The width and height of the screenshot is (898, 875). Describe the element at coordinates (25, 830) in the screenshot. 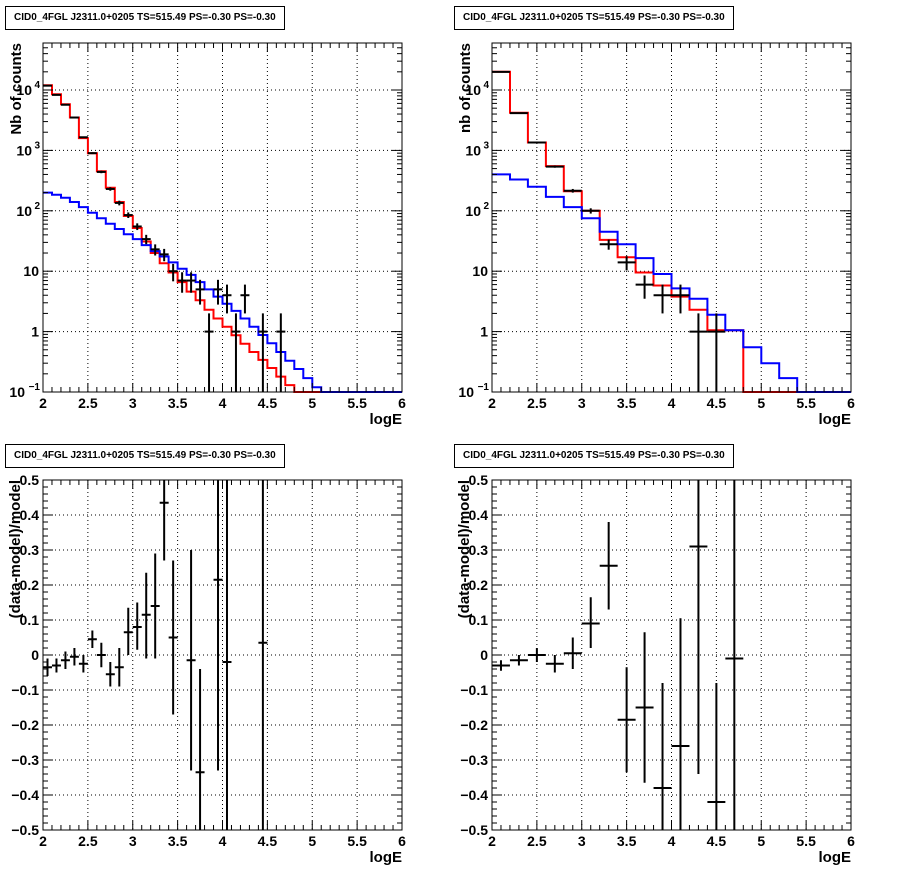

I see `y-tick-label: −0.5` at that location.